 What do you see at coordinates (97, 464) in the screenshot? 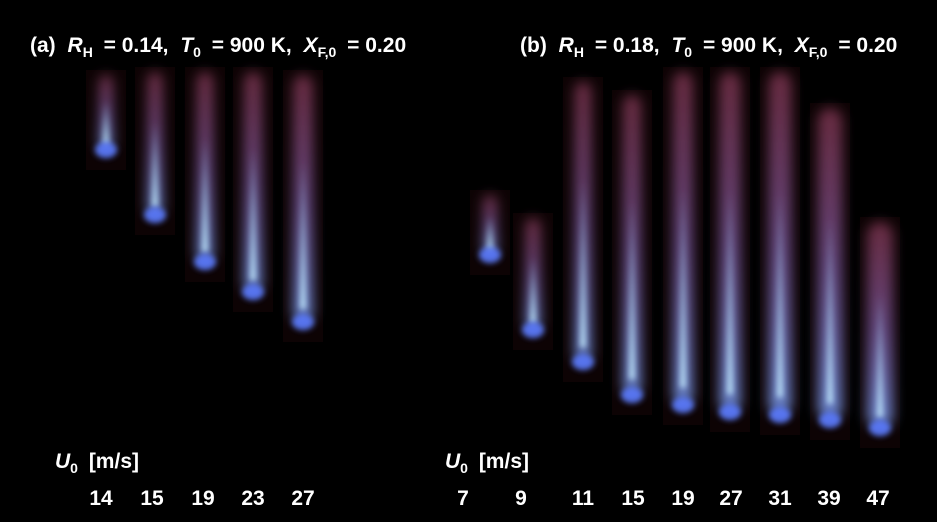
I see `velocity-label-a: U0 [m/s]` at bounding box center [97, 464].